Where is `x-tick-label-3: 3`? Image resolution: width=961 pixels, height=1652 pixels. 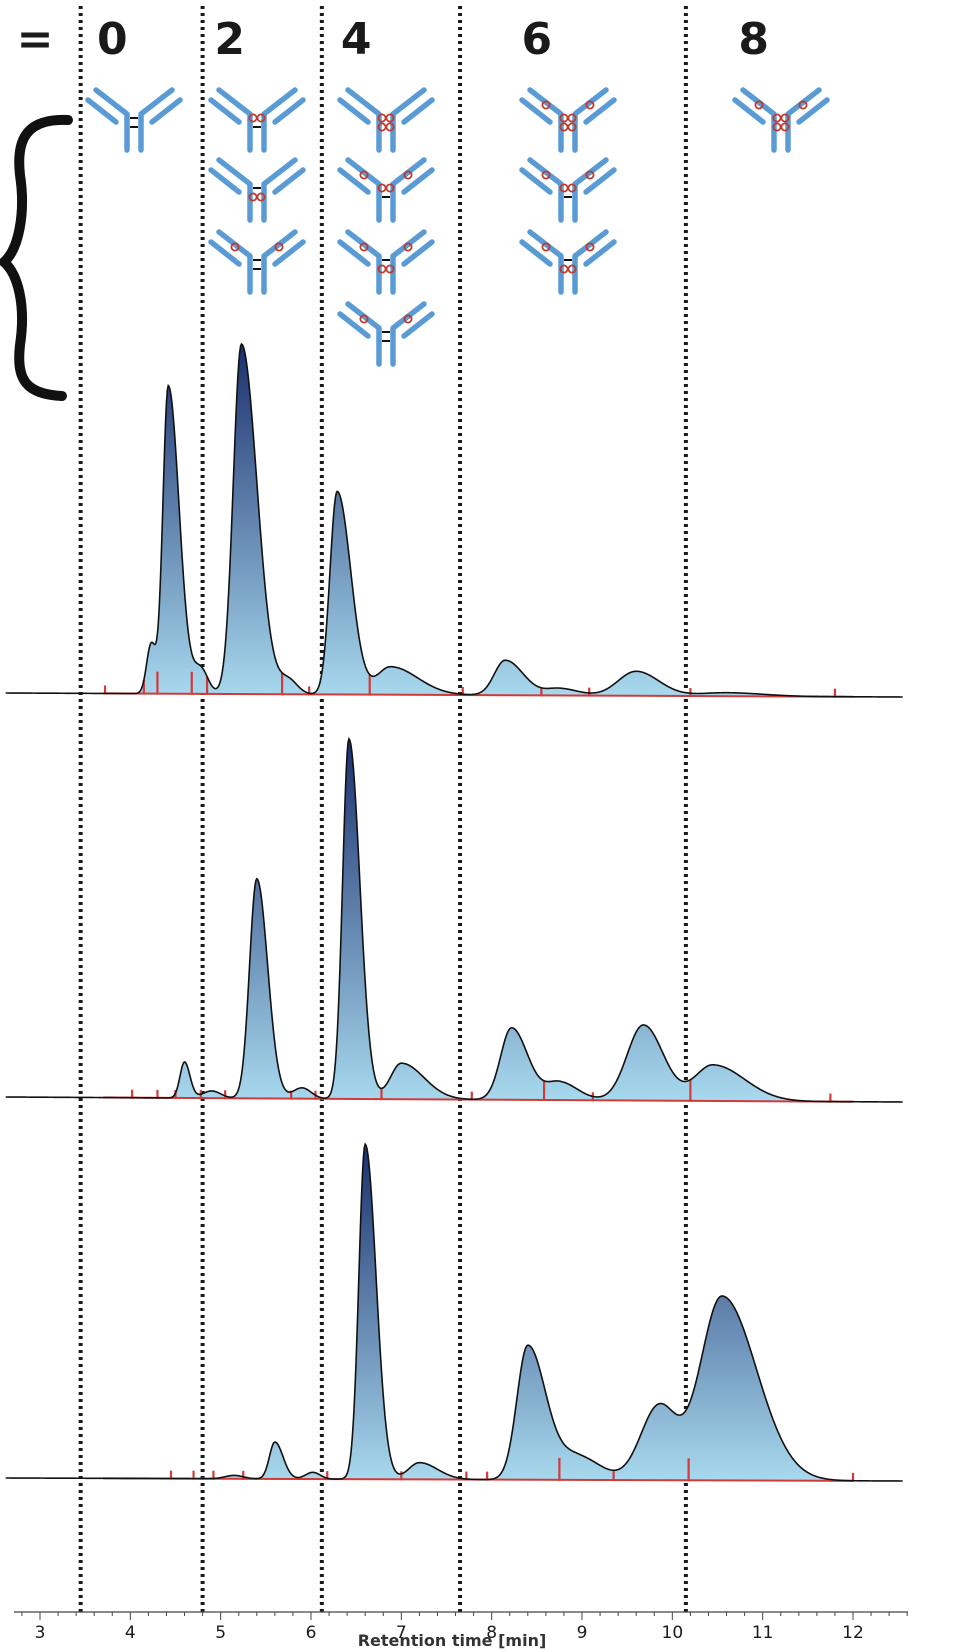 x-tick-label-3: 3 is located at coordinates (40, 1633).